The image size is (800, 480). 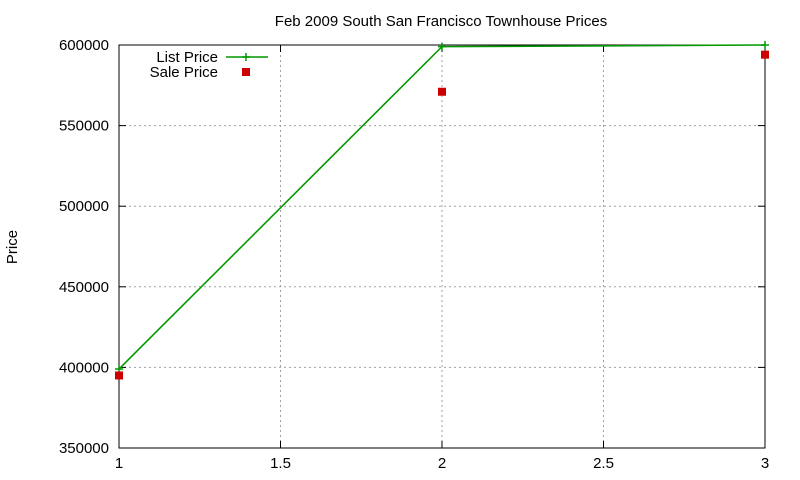 I want to click on legend-marker-sale-price, so click(x=246, y=72).